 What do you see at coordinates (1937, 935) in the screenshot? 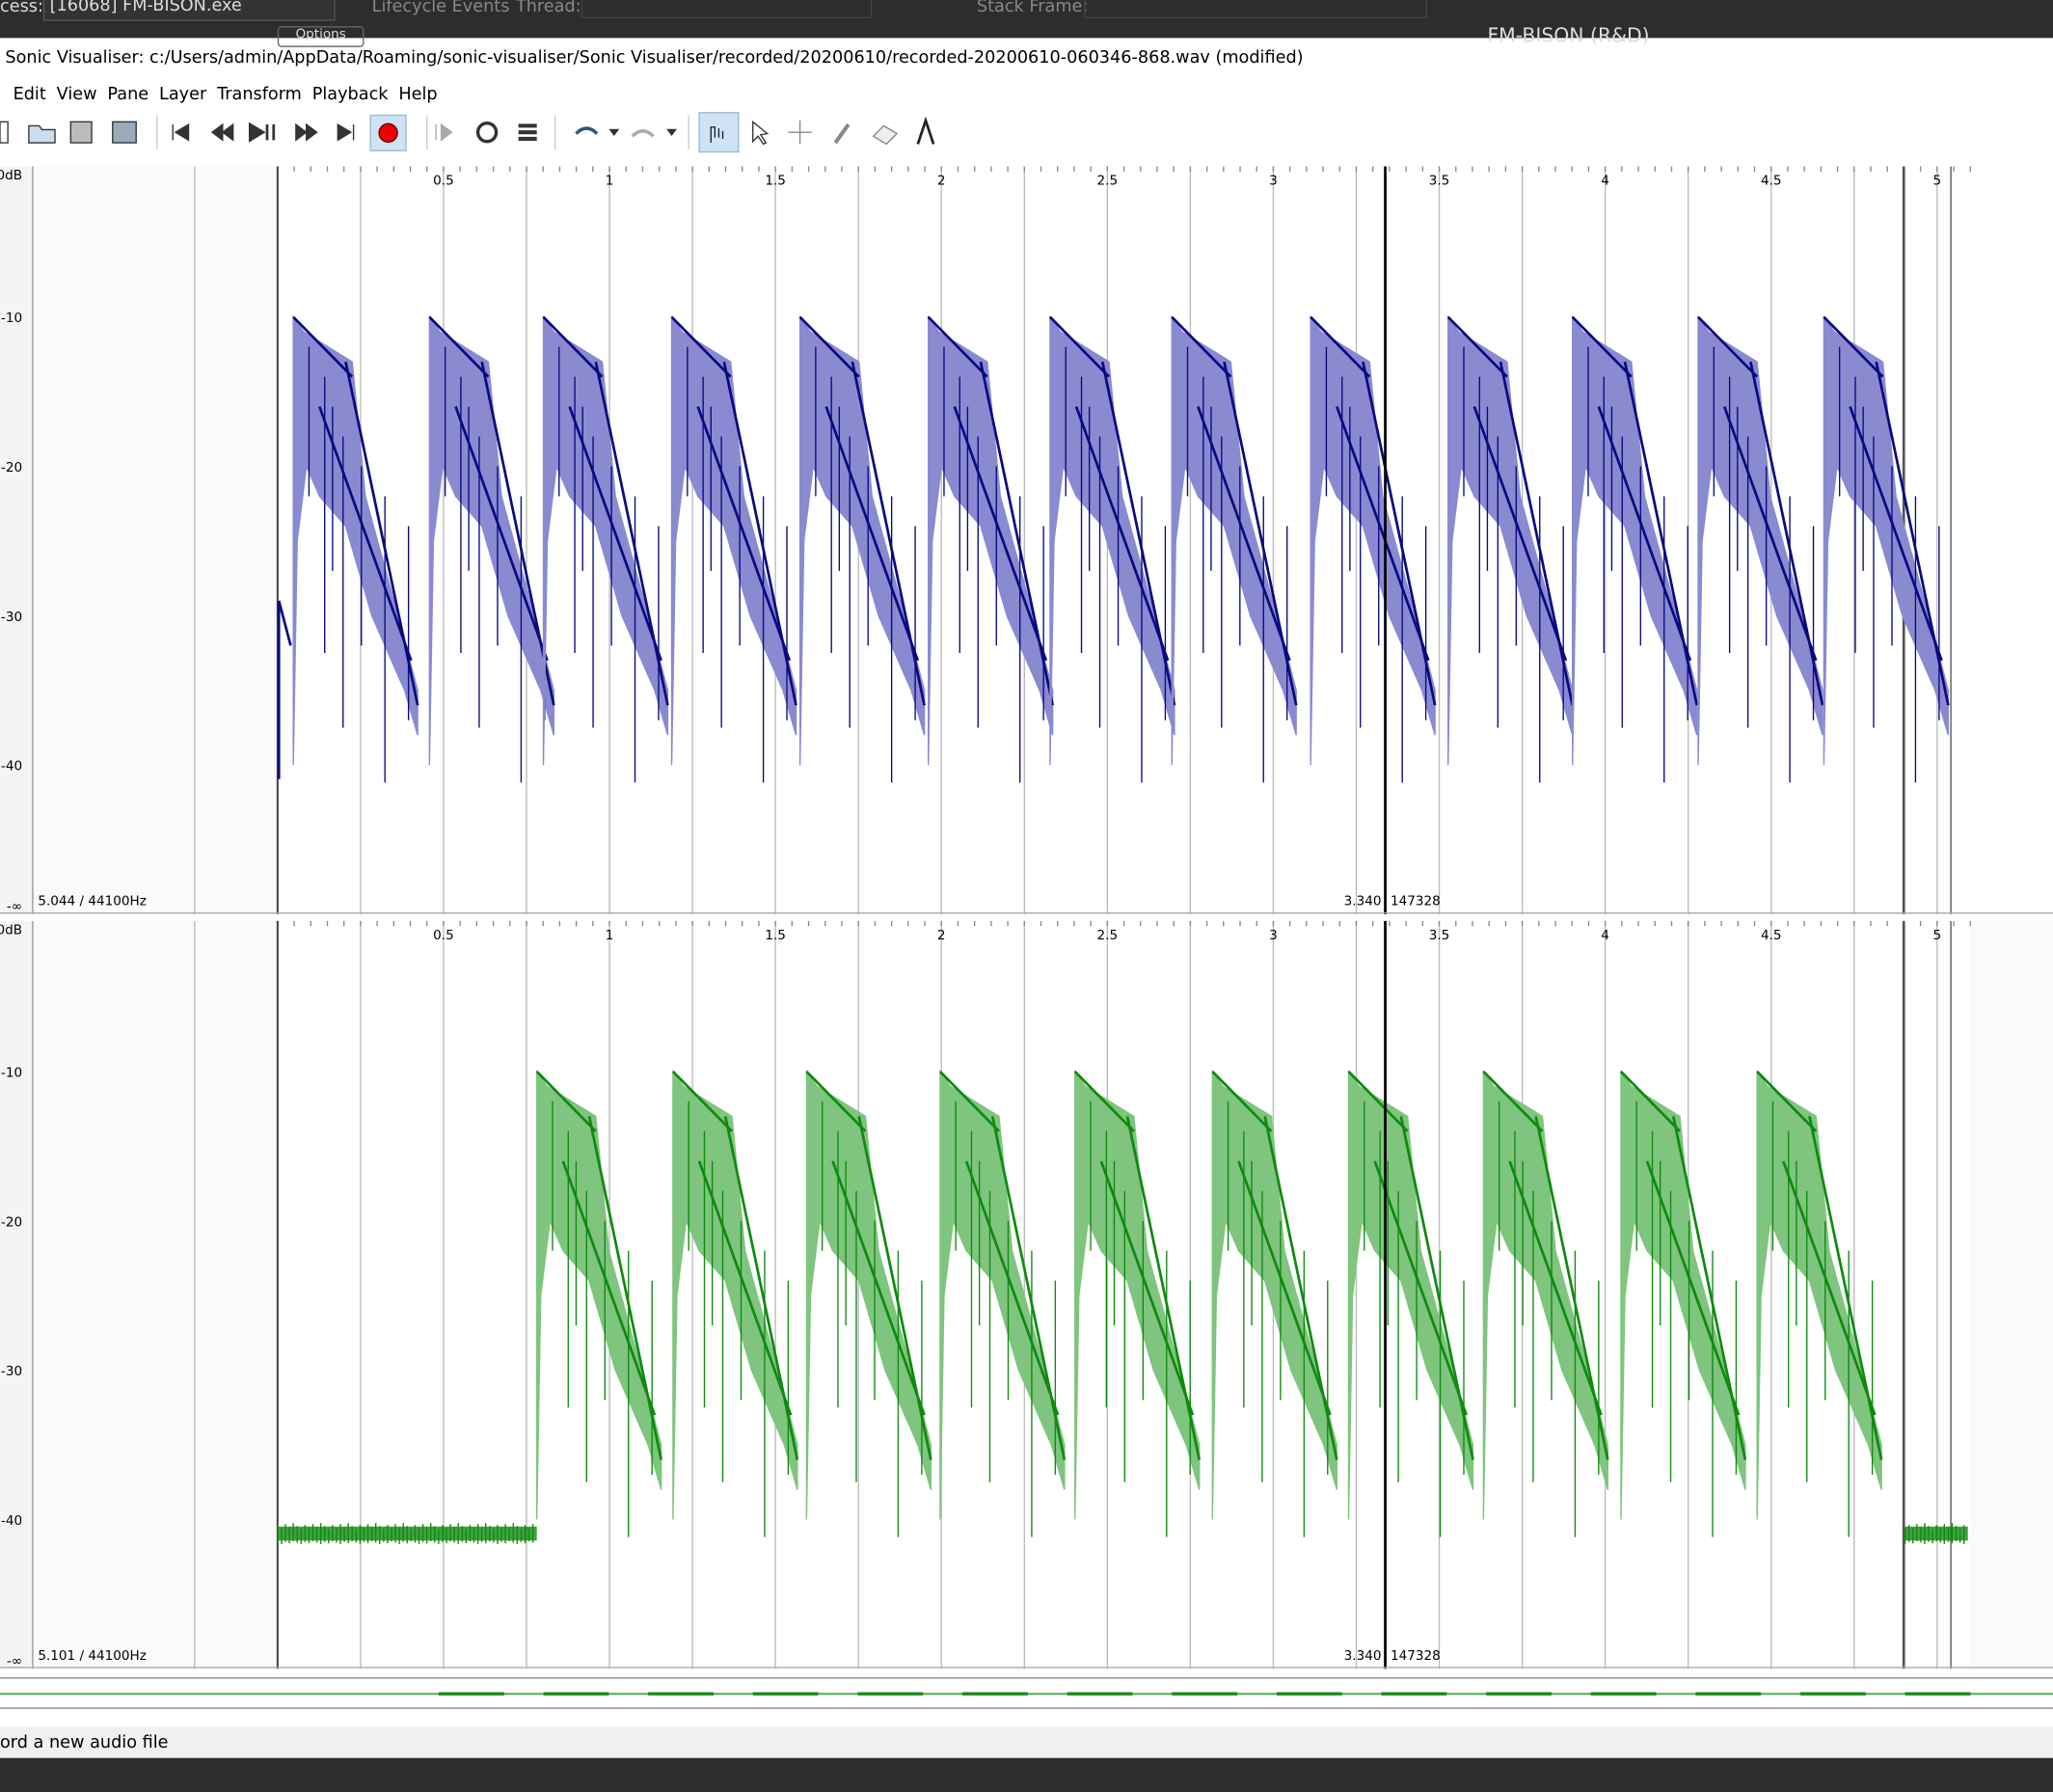
I see `time-label: 5` at bounding box center [1937, 935].